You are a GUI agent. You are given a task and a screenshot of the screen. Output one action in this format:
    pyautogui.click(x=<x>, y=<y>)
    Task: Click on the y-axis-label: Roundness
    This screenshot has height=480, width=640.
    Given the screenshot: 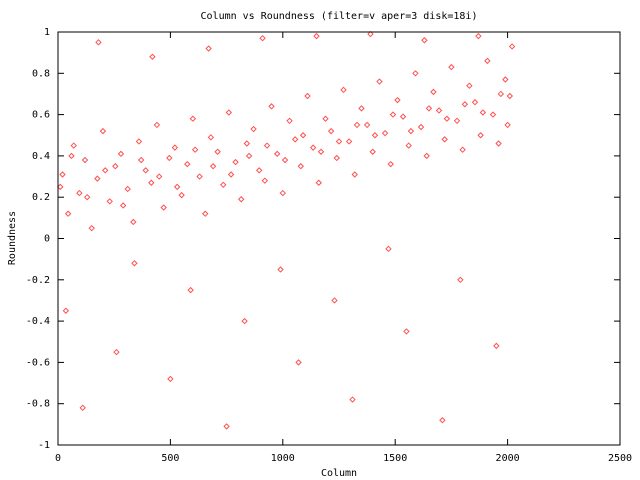 What is the action you would take?
    pyautogui.click(x=12, y=238)
    